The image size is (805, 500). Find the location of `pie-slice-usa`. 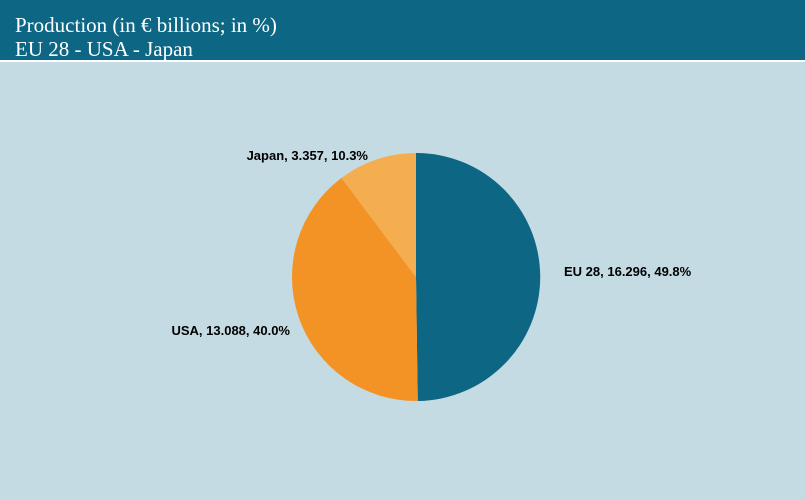

pie-slice-usa is located at coordinates (354, 289).